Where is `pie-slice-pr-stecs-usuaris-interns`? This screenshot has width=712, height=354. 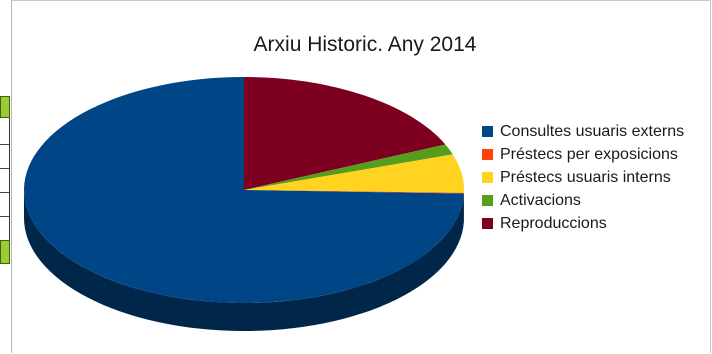
pie-slice-pr-stecs-usuaris-interns is located at coordinates (354, 173).